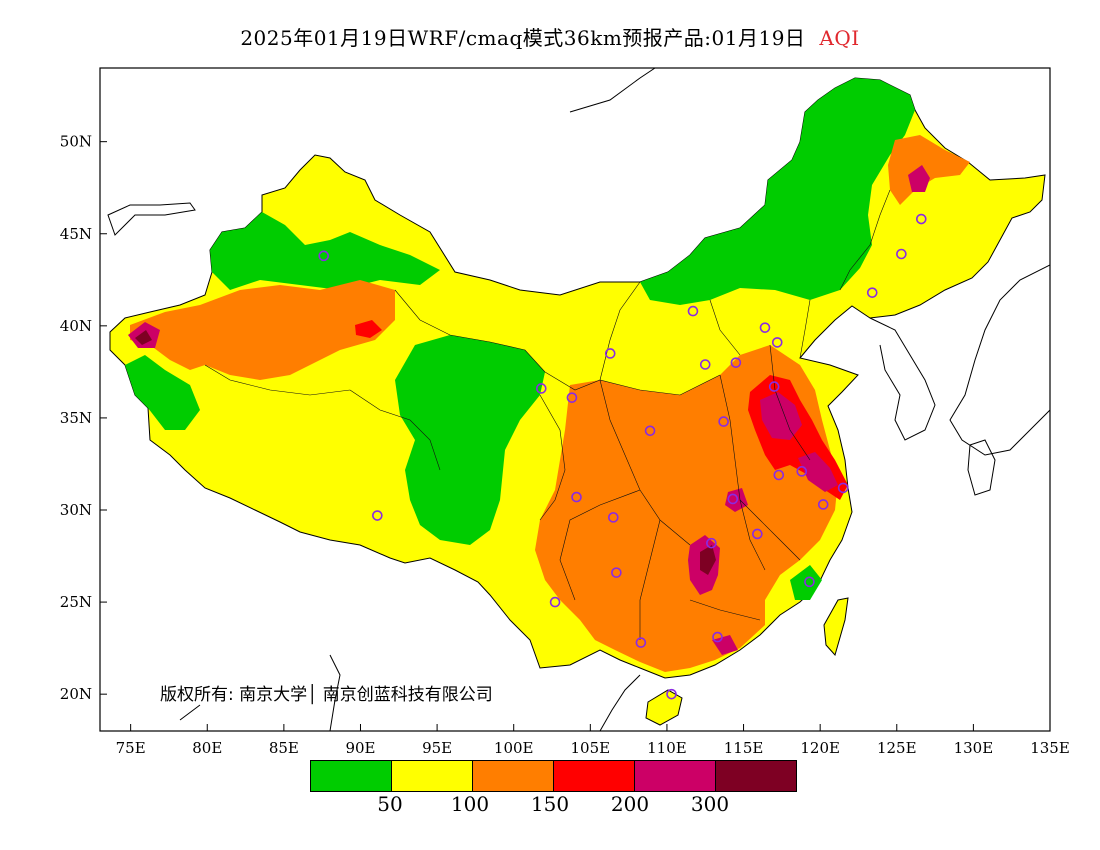 This screenshot has width=1100, height=850. What do you see at coordinates (836, 627) in the screenshot?
I see `taiwan` at bounding box center [836, 627].